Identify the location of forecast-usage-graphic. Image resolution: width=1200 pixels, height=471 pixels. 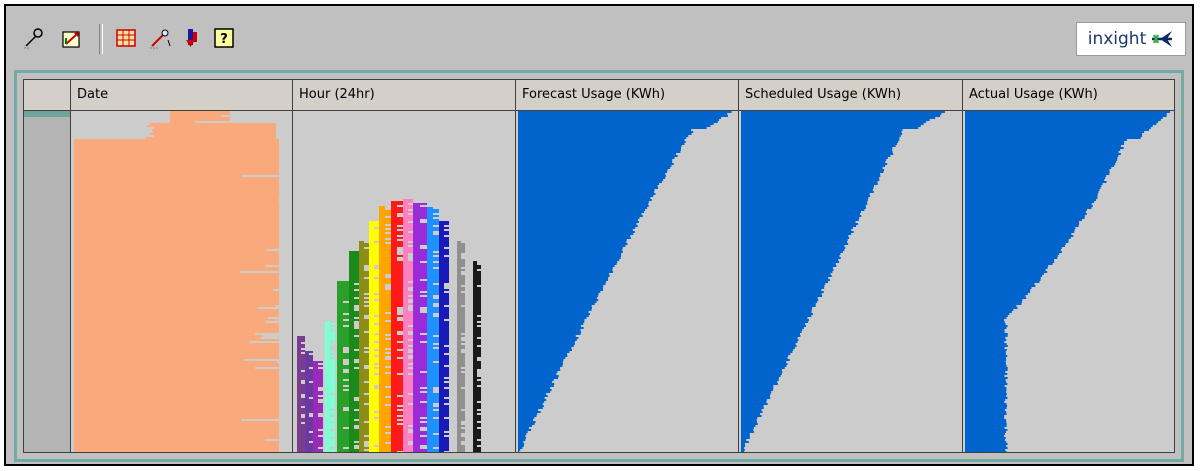
(625, 281).